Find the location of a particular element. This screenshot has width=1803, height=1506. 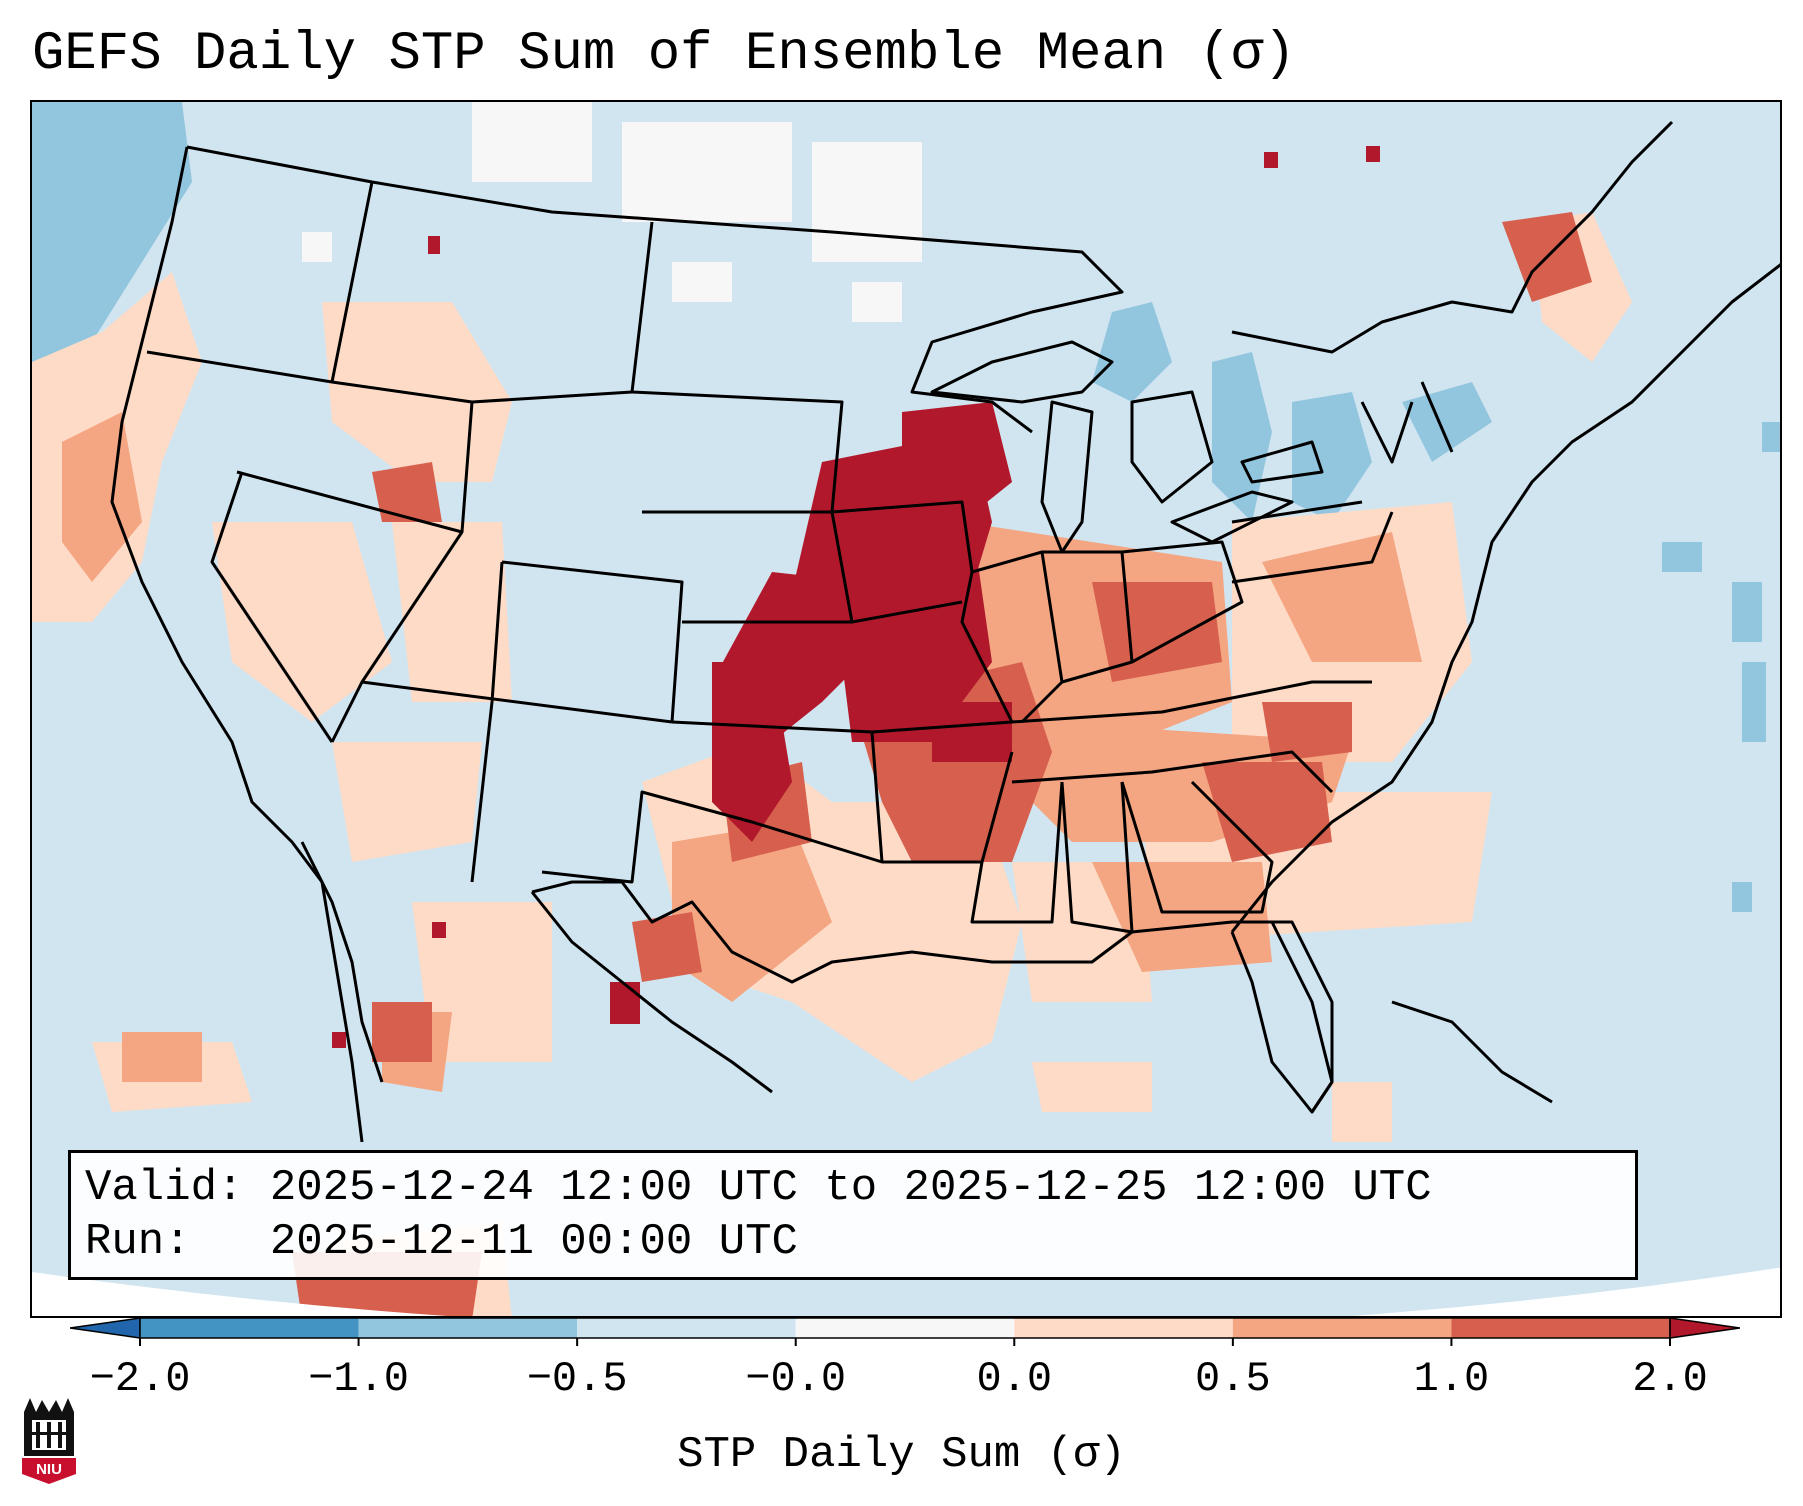

colorbar-tick-label: 0.0 is located at coordinates (1014, 1377).